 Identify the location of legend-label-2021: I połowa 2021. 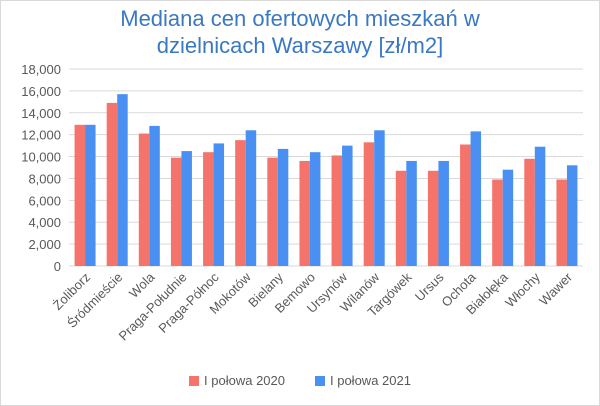
(370, 380).